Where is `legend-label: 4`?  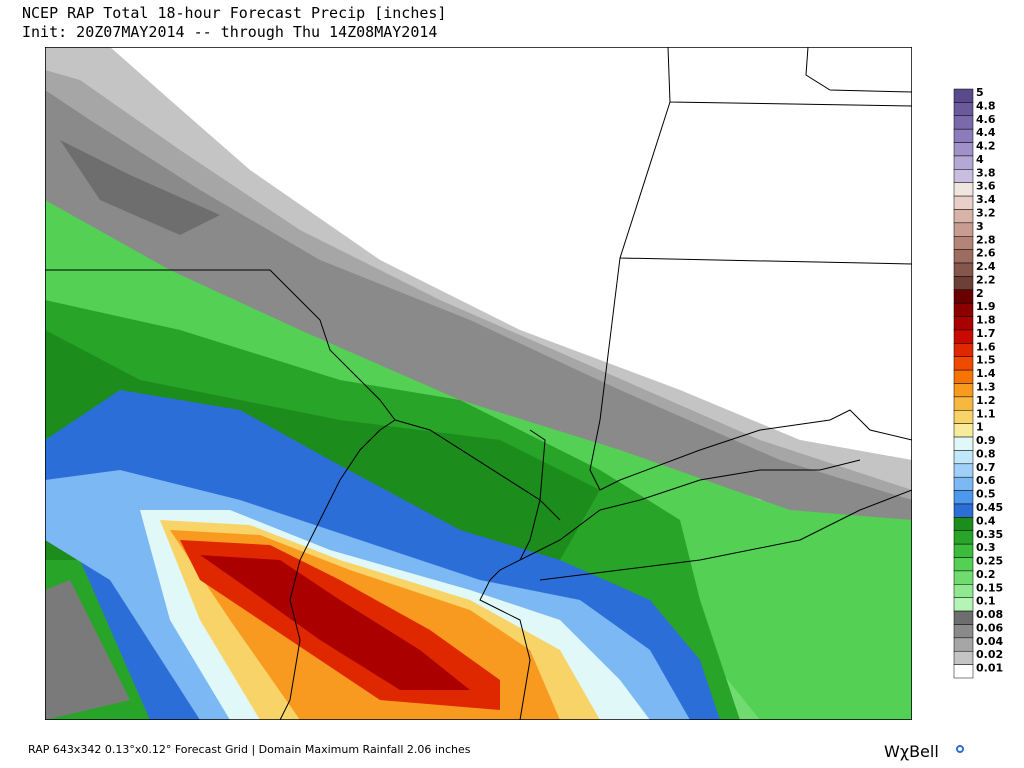
legend-label: 4 is located at coordinates (980, 159).